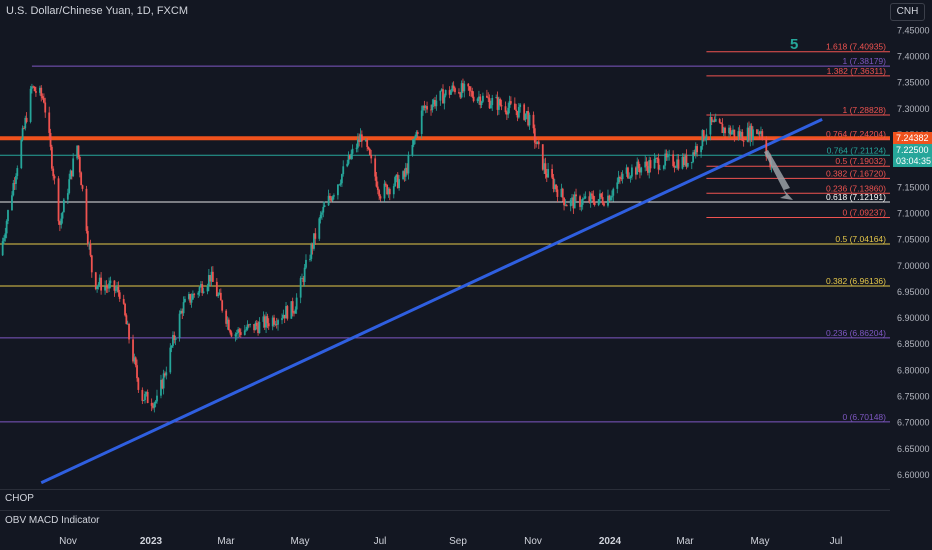 The image size is (932, 550). What do you see at coordinates (52, 520) in the screenshot?
I see `indicator-obv-macd-label: OBV MACD Indicator` at bounding box center [52, 520].